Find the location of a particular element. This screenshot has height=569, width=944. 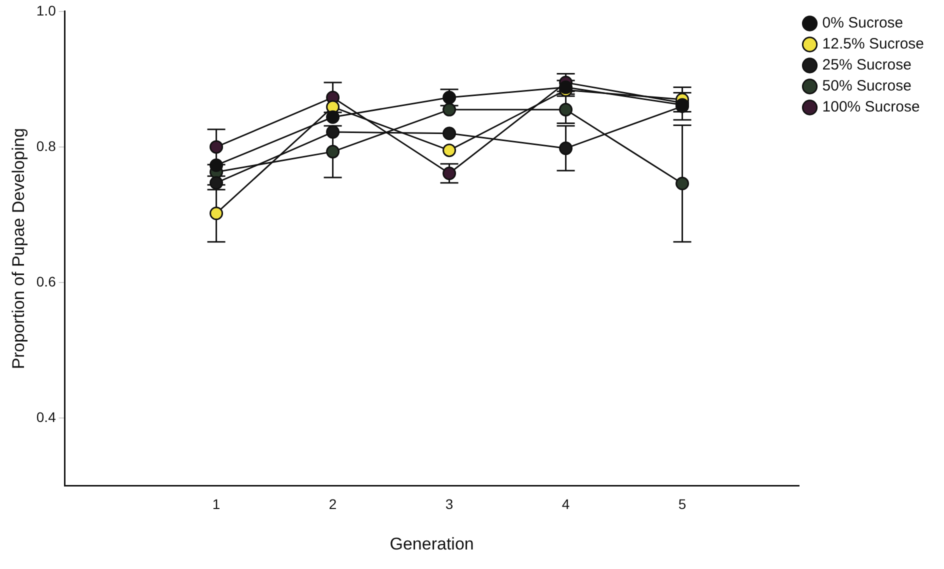

y-tick-label: 0.4 is located at coordinates (46, 416).